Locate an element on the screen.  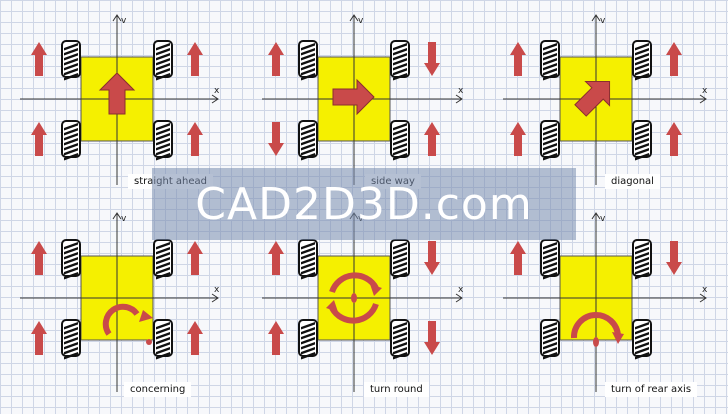
panel-caption: diagonal is located at coordinates (632, 181).